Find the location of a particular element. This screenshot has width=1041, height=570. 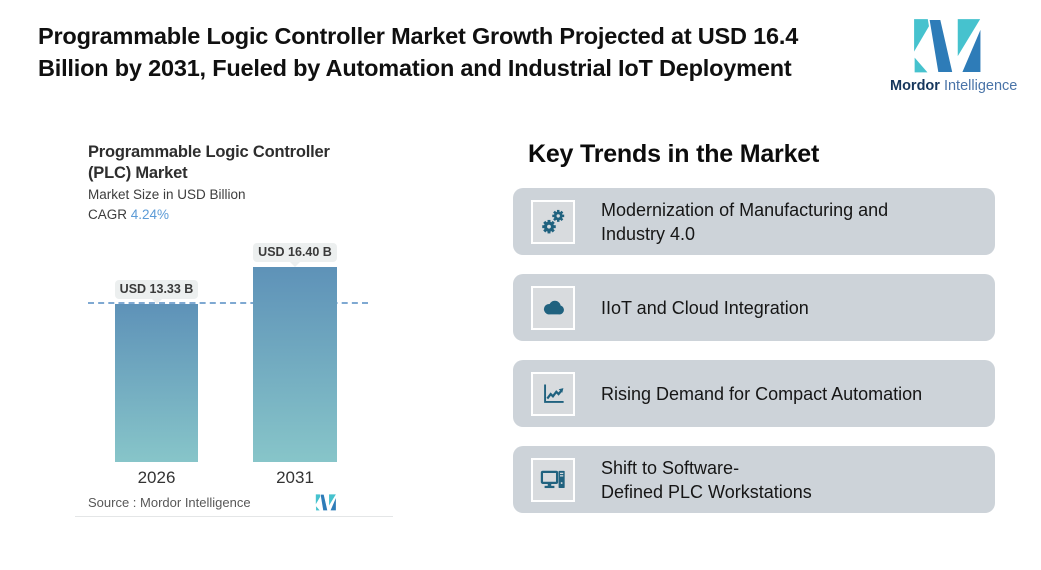

source-row: Source : Mordor Intelligence is located at coordinates (240, 504).